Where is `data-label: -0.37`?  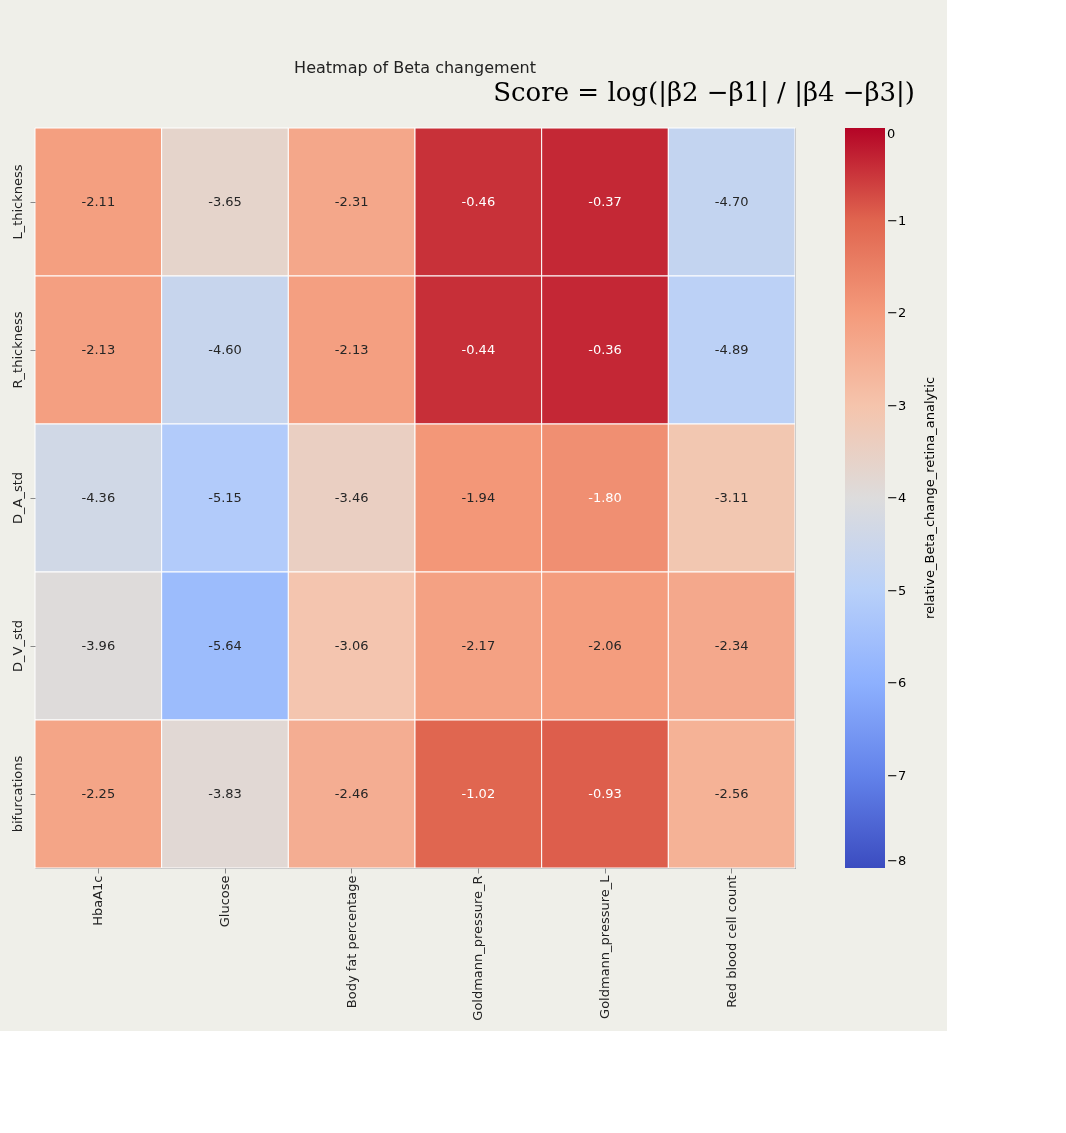 data-label: -0.37 is located at coordinates (605, 201).